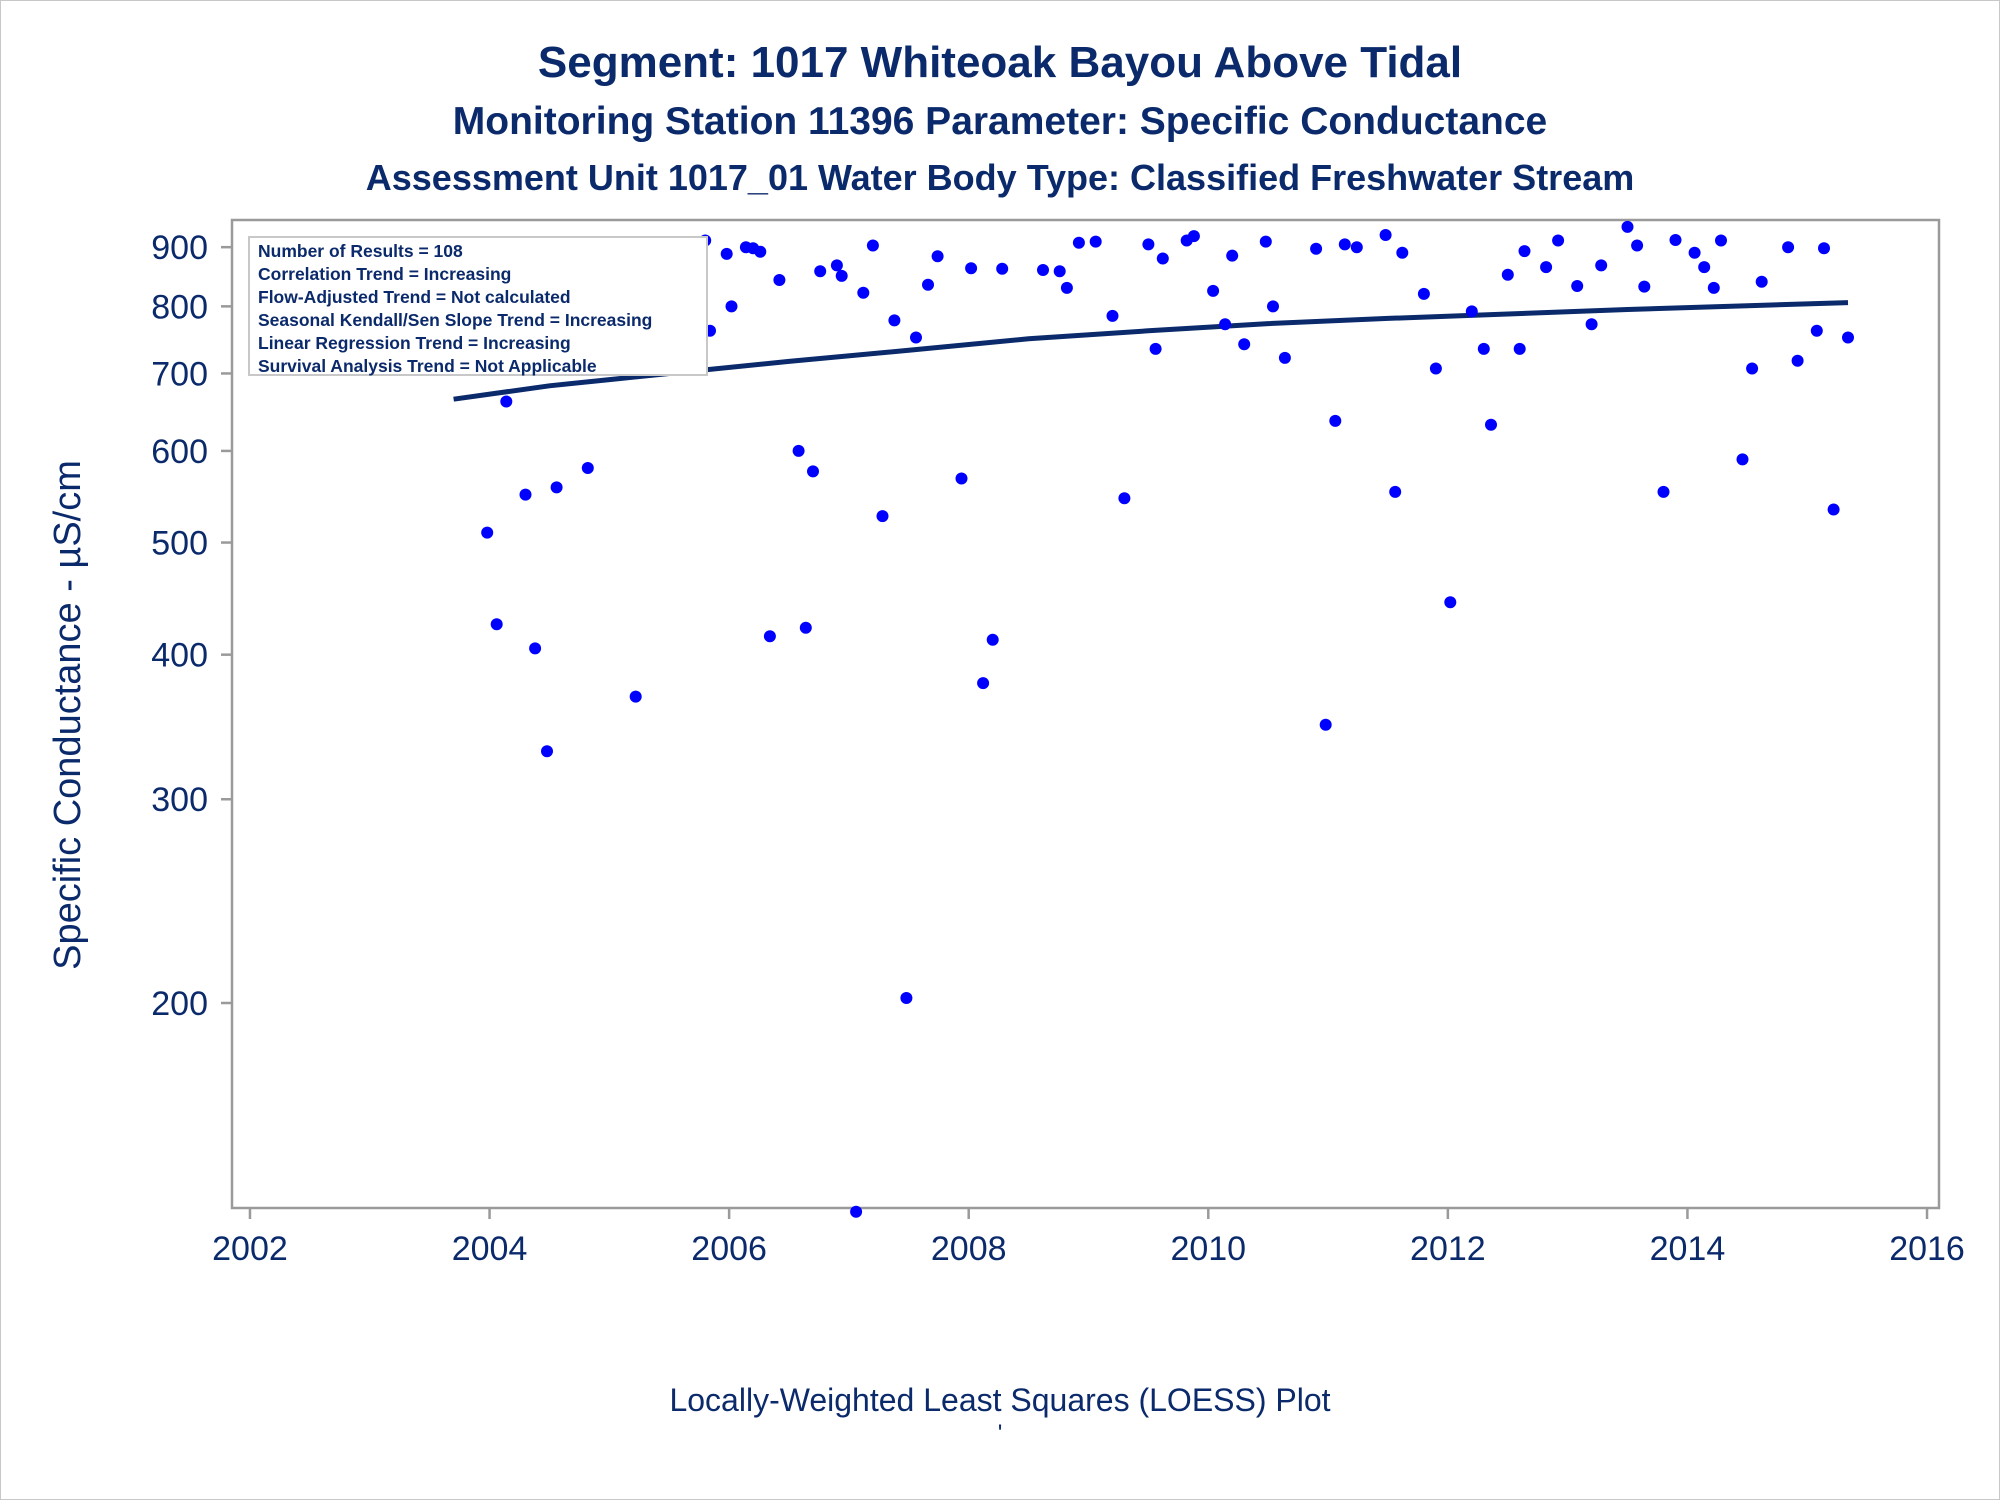 The width and height of the screenshot is (2000, 1500). Describe the element at coordinates (179, 307) in the screenshot. I see `y-tick-label: 800` at that location.